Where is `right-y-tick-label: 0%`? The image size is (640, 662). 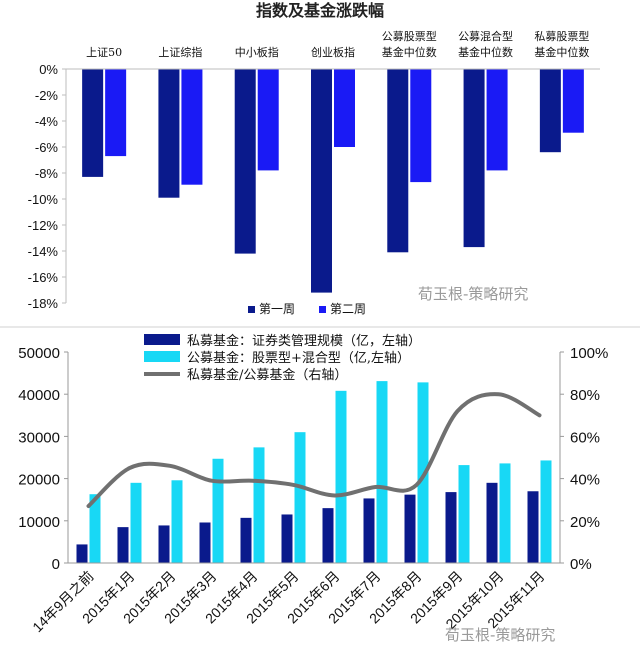
right-y-tick-label: 0% is located at coordinates (581, 564).